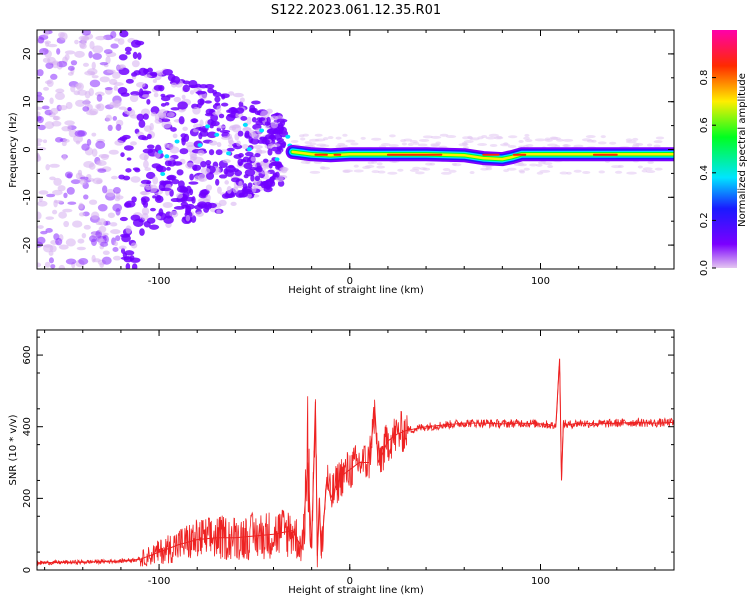 This screenshot has width=750, height=600. Describe the element at coordinates (724, 149) in the screenshot. I see `colorbar-gradient` at that location.